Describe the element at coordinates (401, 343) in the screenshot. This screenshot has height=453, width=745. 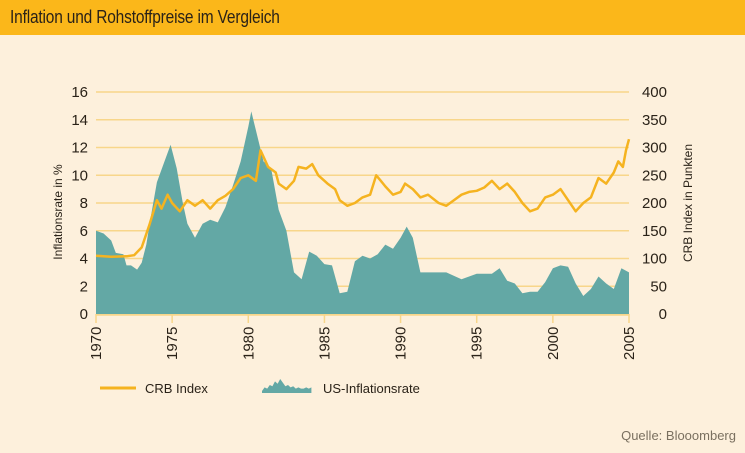
I see `x-tick-label: 1990` at that location.